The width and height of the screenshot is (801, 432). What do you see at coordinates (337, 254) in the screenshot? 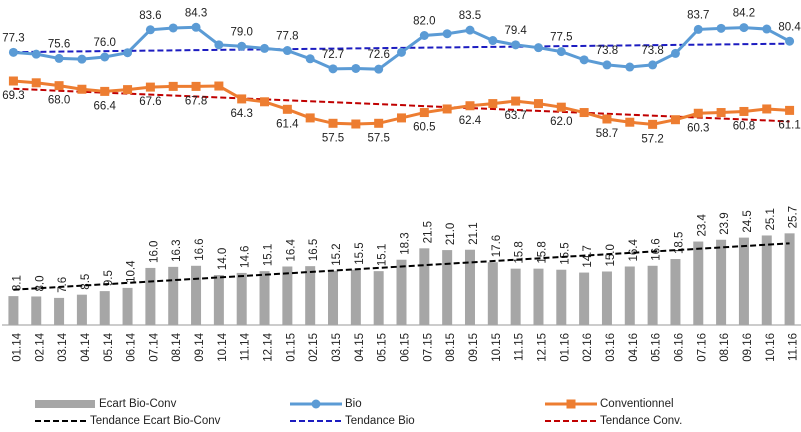
I see `data-label: 15.2` at bounding box center [337, 254].